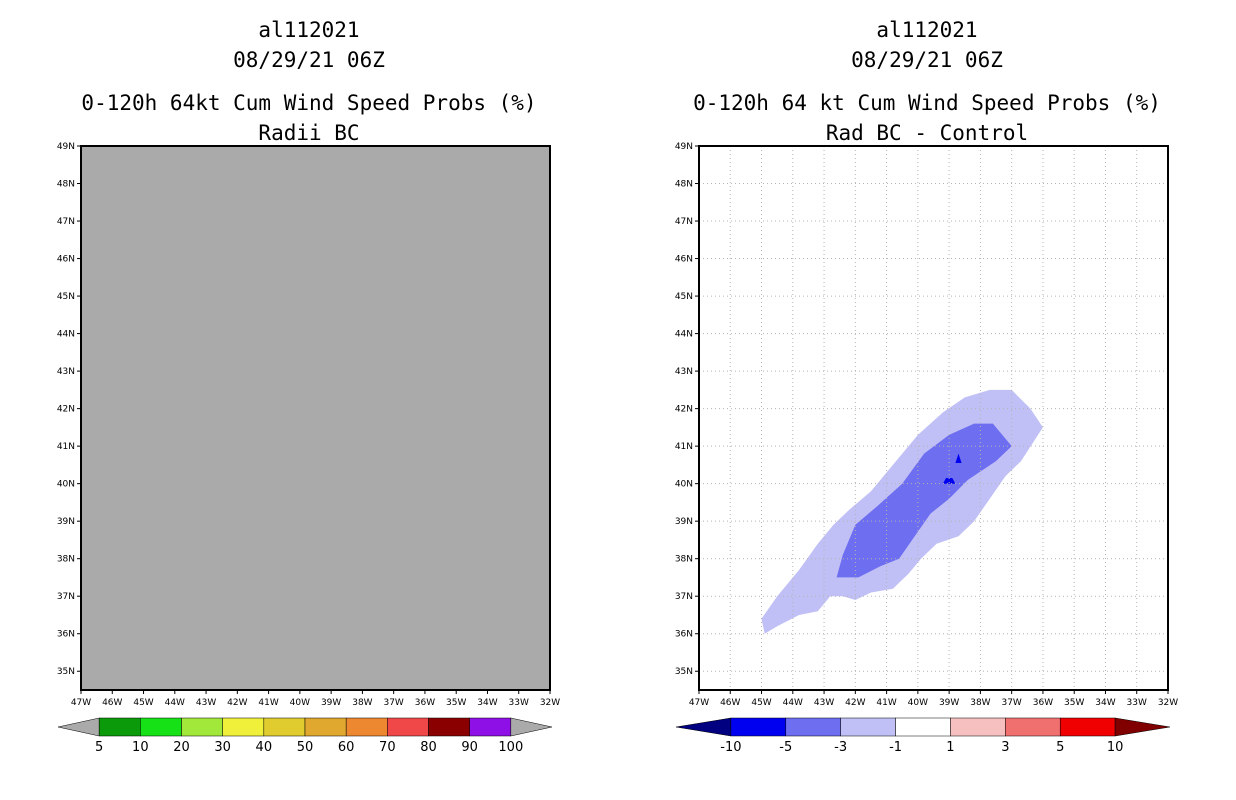 This screenshot has height=800, width=1236. I want to click on product-title: 0-120h 64 kt Cum Wind Speed Probs (%), so click(927, 103).